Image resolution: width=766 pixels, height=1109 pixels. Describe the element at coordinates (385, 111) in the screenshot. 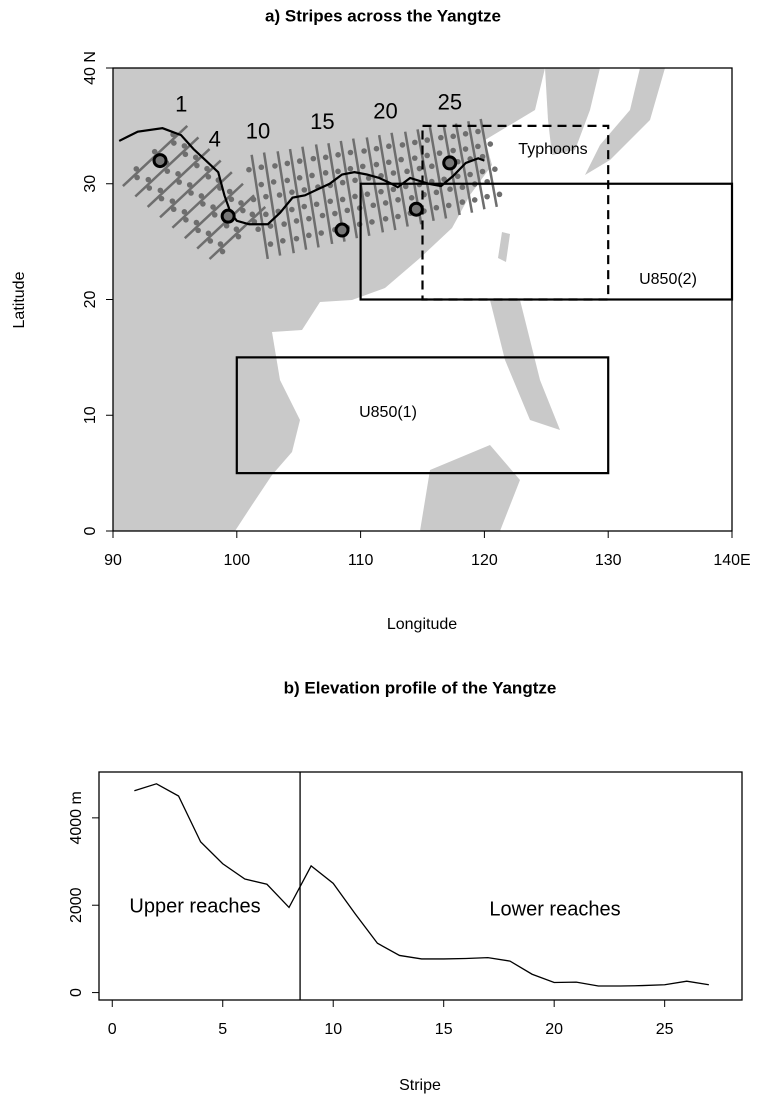

I see `stripe-label: 20` at that location.